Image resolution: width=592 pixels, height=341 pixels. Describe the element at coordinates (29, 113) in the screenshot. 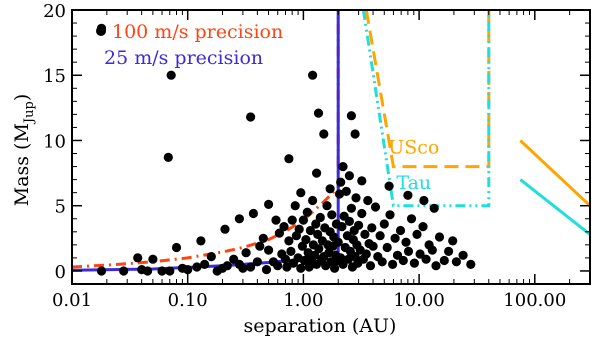

I see `y-label-sub: Jup` at that location.